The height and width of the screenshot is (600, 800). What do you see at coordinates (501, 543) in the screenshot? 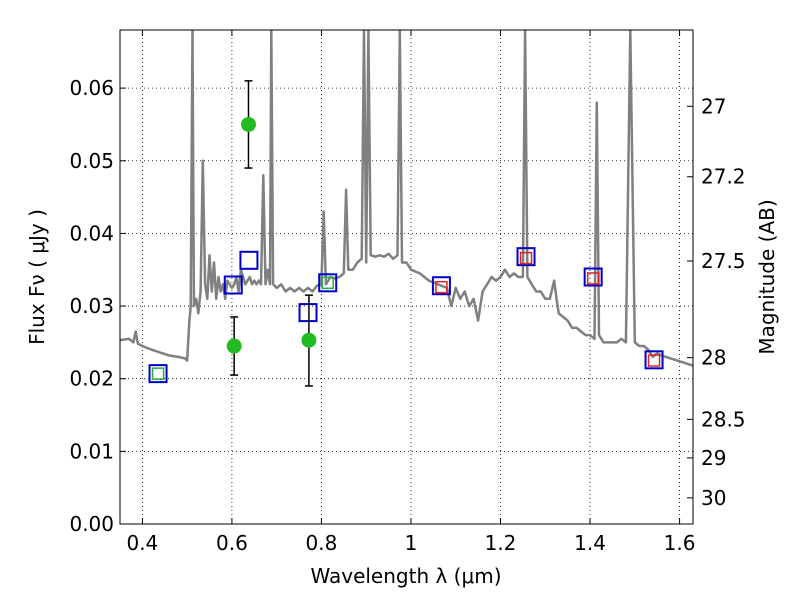
I see `x-tick-label: 1.2` at bounding box center [501, 543].